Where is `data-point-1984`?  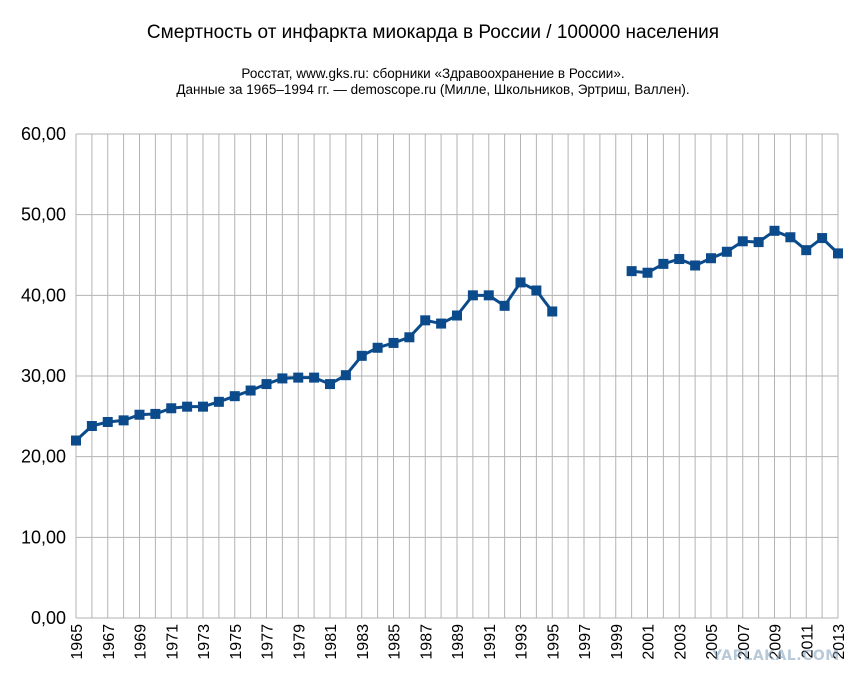
data-point-1984 is located at coordinates (377, 347).